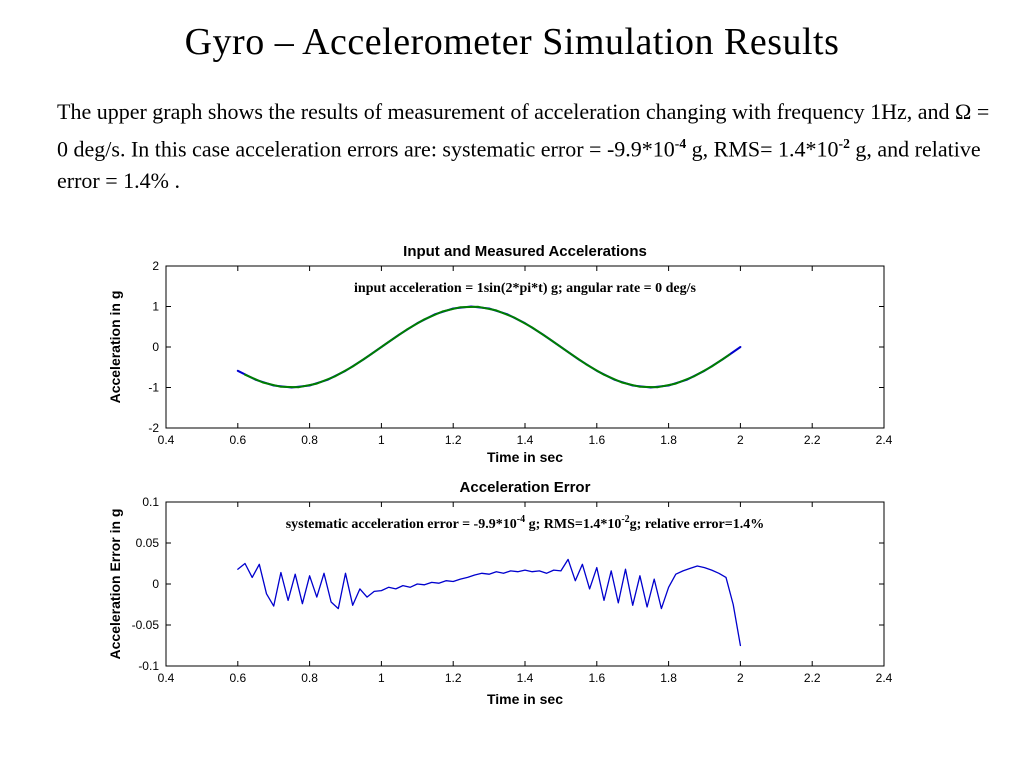  I want to click on intro-text-2: g, RMS= 1.4*10, so click(762, 149).